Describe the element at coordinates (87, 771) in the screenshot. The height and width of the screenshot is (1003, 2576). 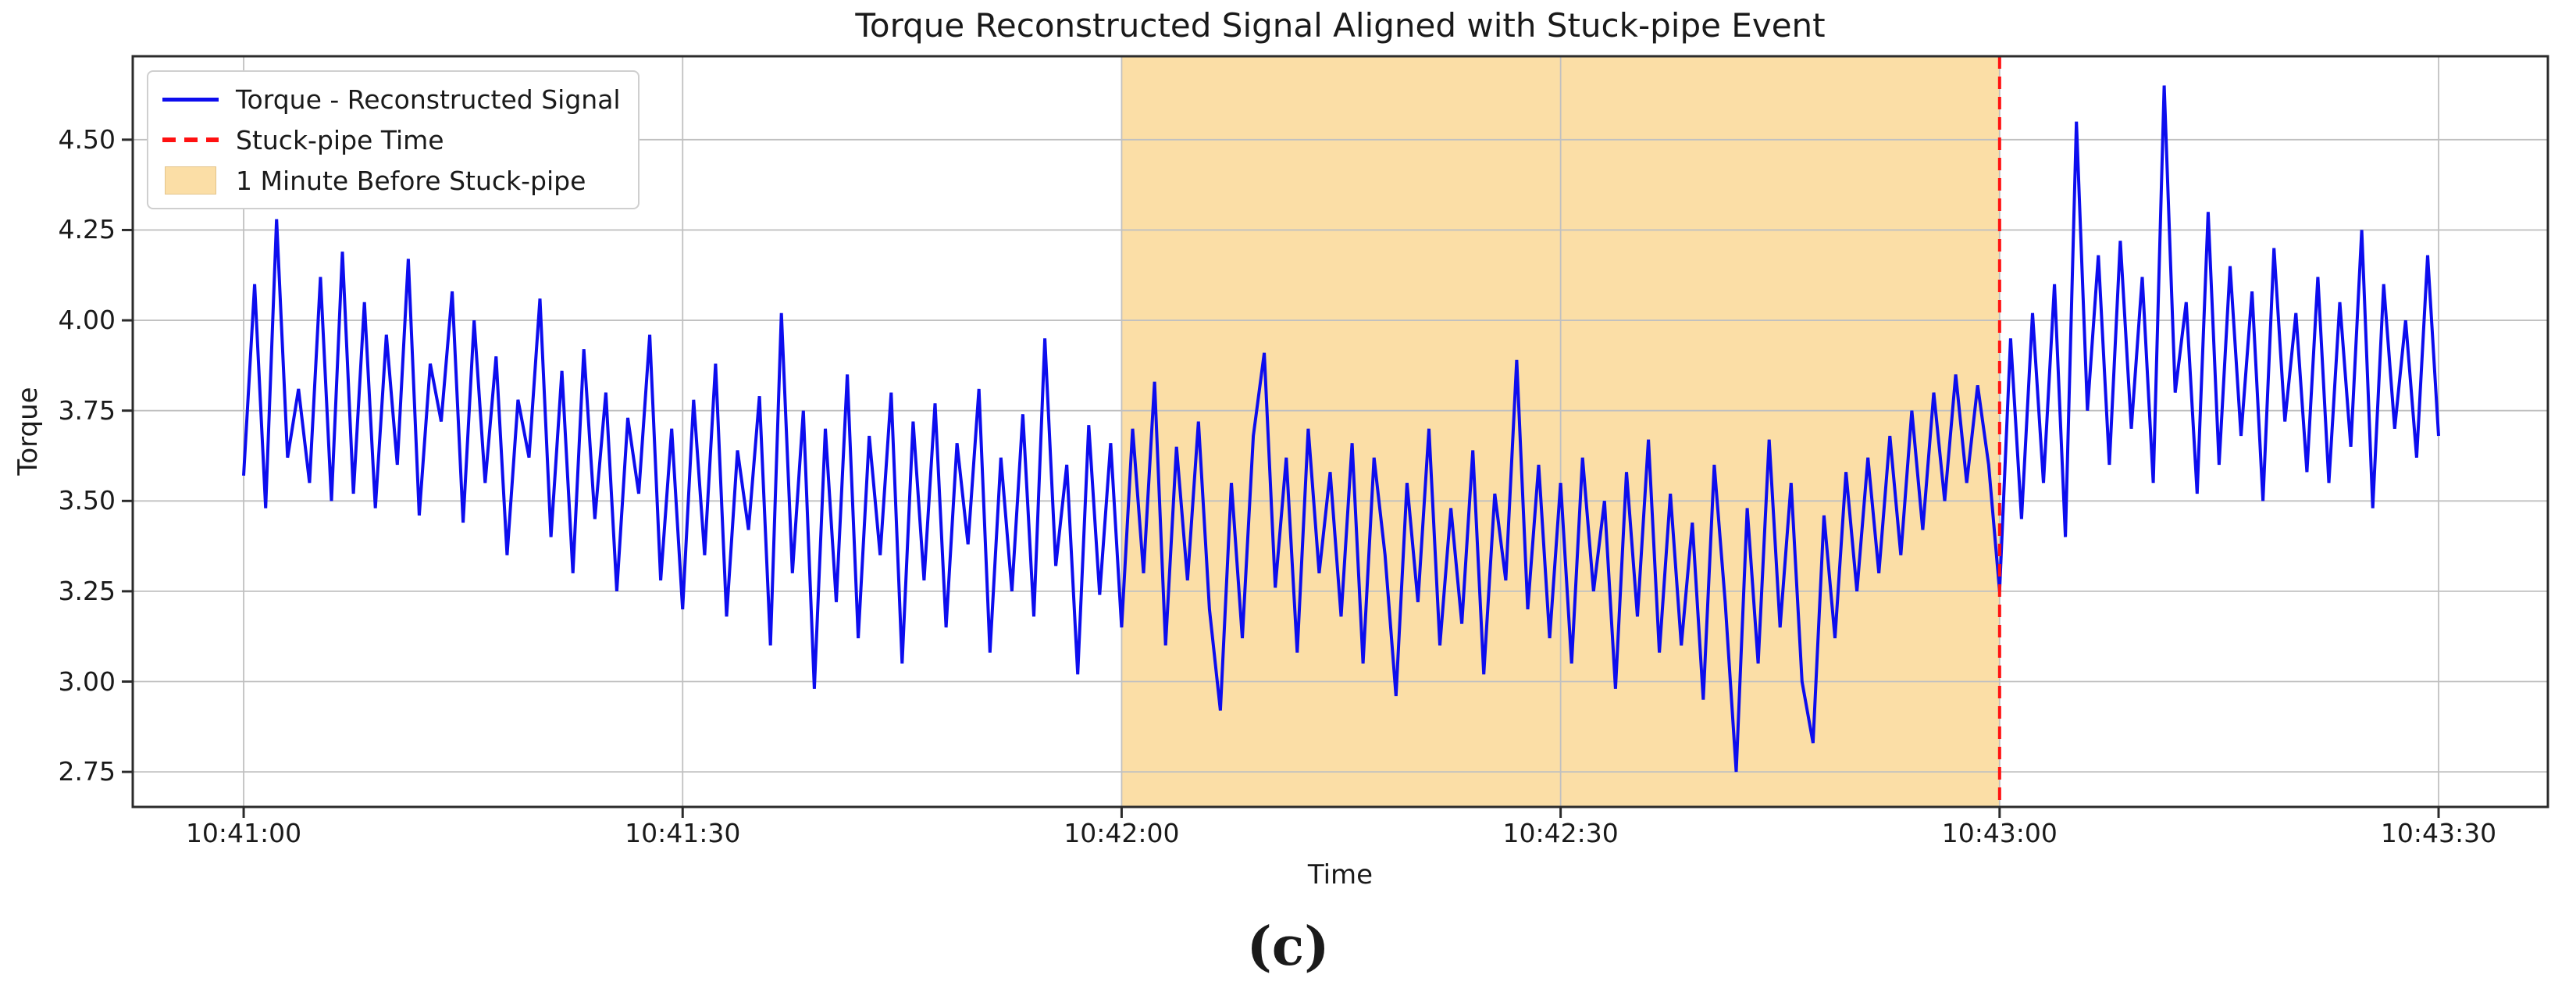
I see `y-tick-label: 2.75` at that location.